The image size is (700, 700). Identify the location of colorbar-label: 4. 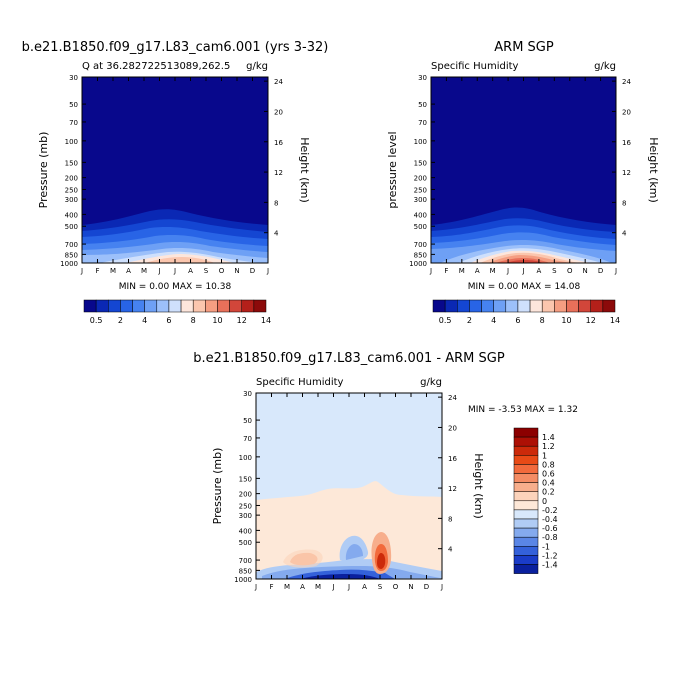
(144, 320).